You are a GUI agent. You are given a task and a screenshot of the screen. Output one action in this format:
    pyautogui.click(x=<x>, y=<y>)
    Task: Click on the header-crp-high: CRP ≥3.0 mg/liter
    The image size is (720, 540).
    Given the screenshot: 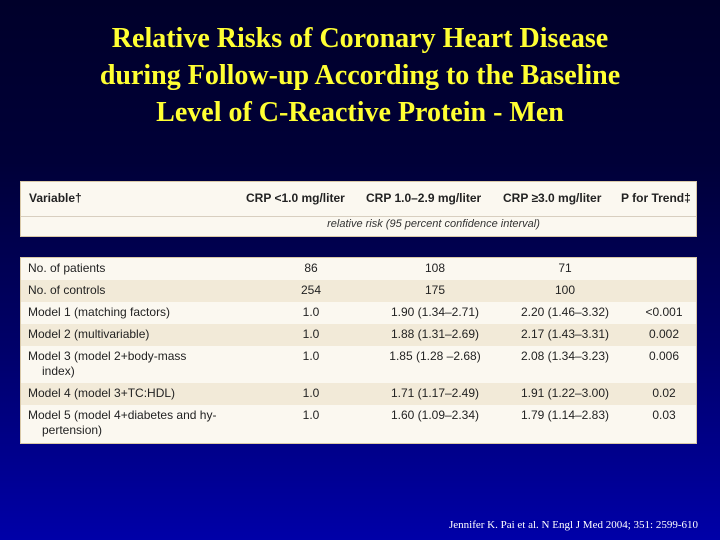 What is the action you would take?
    pyautogui.click(x=552, y=198)
    